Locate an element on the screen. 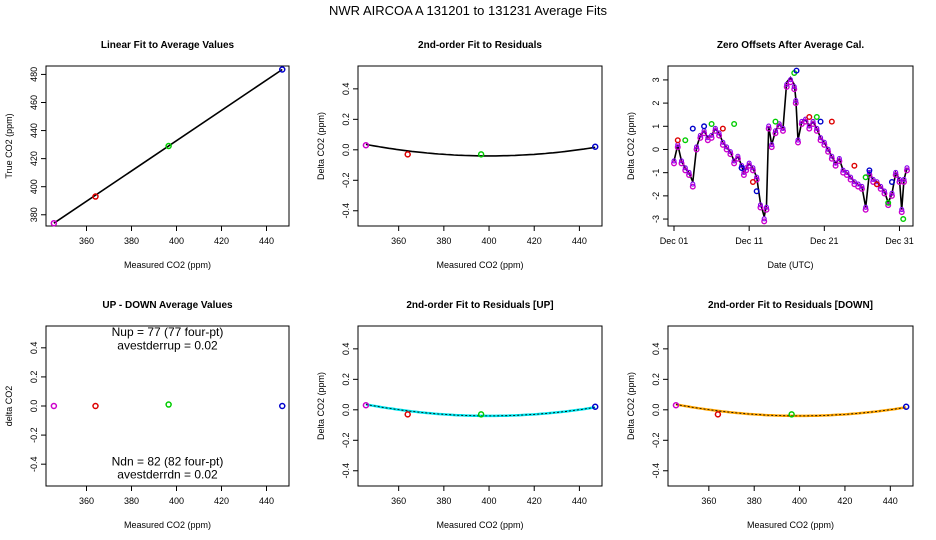 This screenshot has height=540, width=936. y-tick-label: 420 is located at coordinates (34, 158).